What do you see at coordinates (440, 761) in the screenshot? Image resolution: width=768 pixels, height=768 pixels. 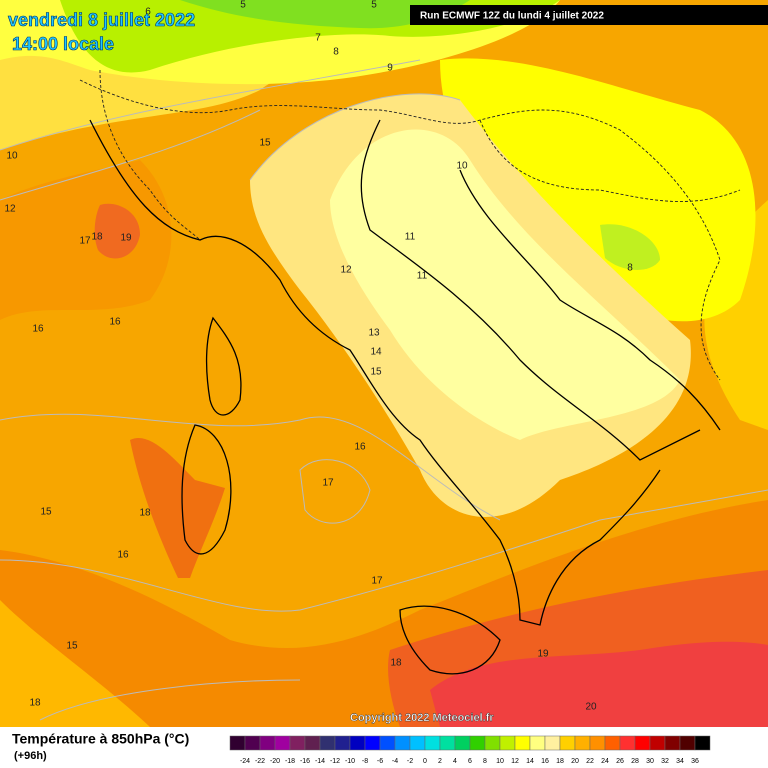 I see `scale-label: 2` at bounding box center [440, 761].